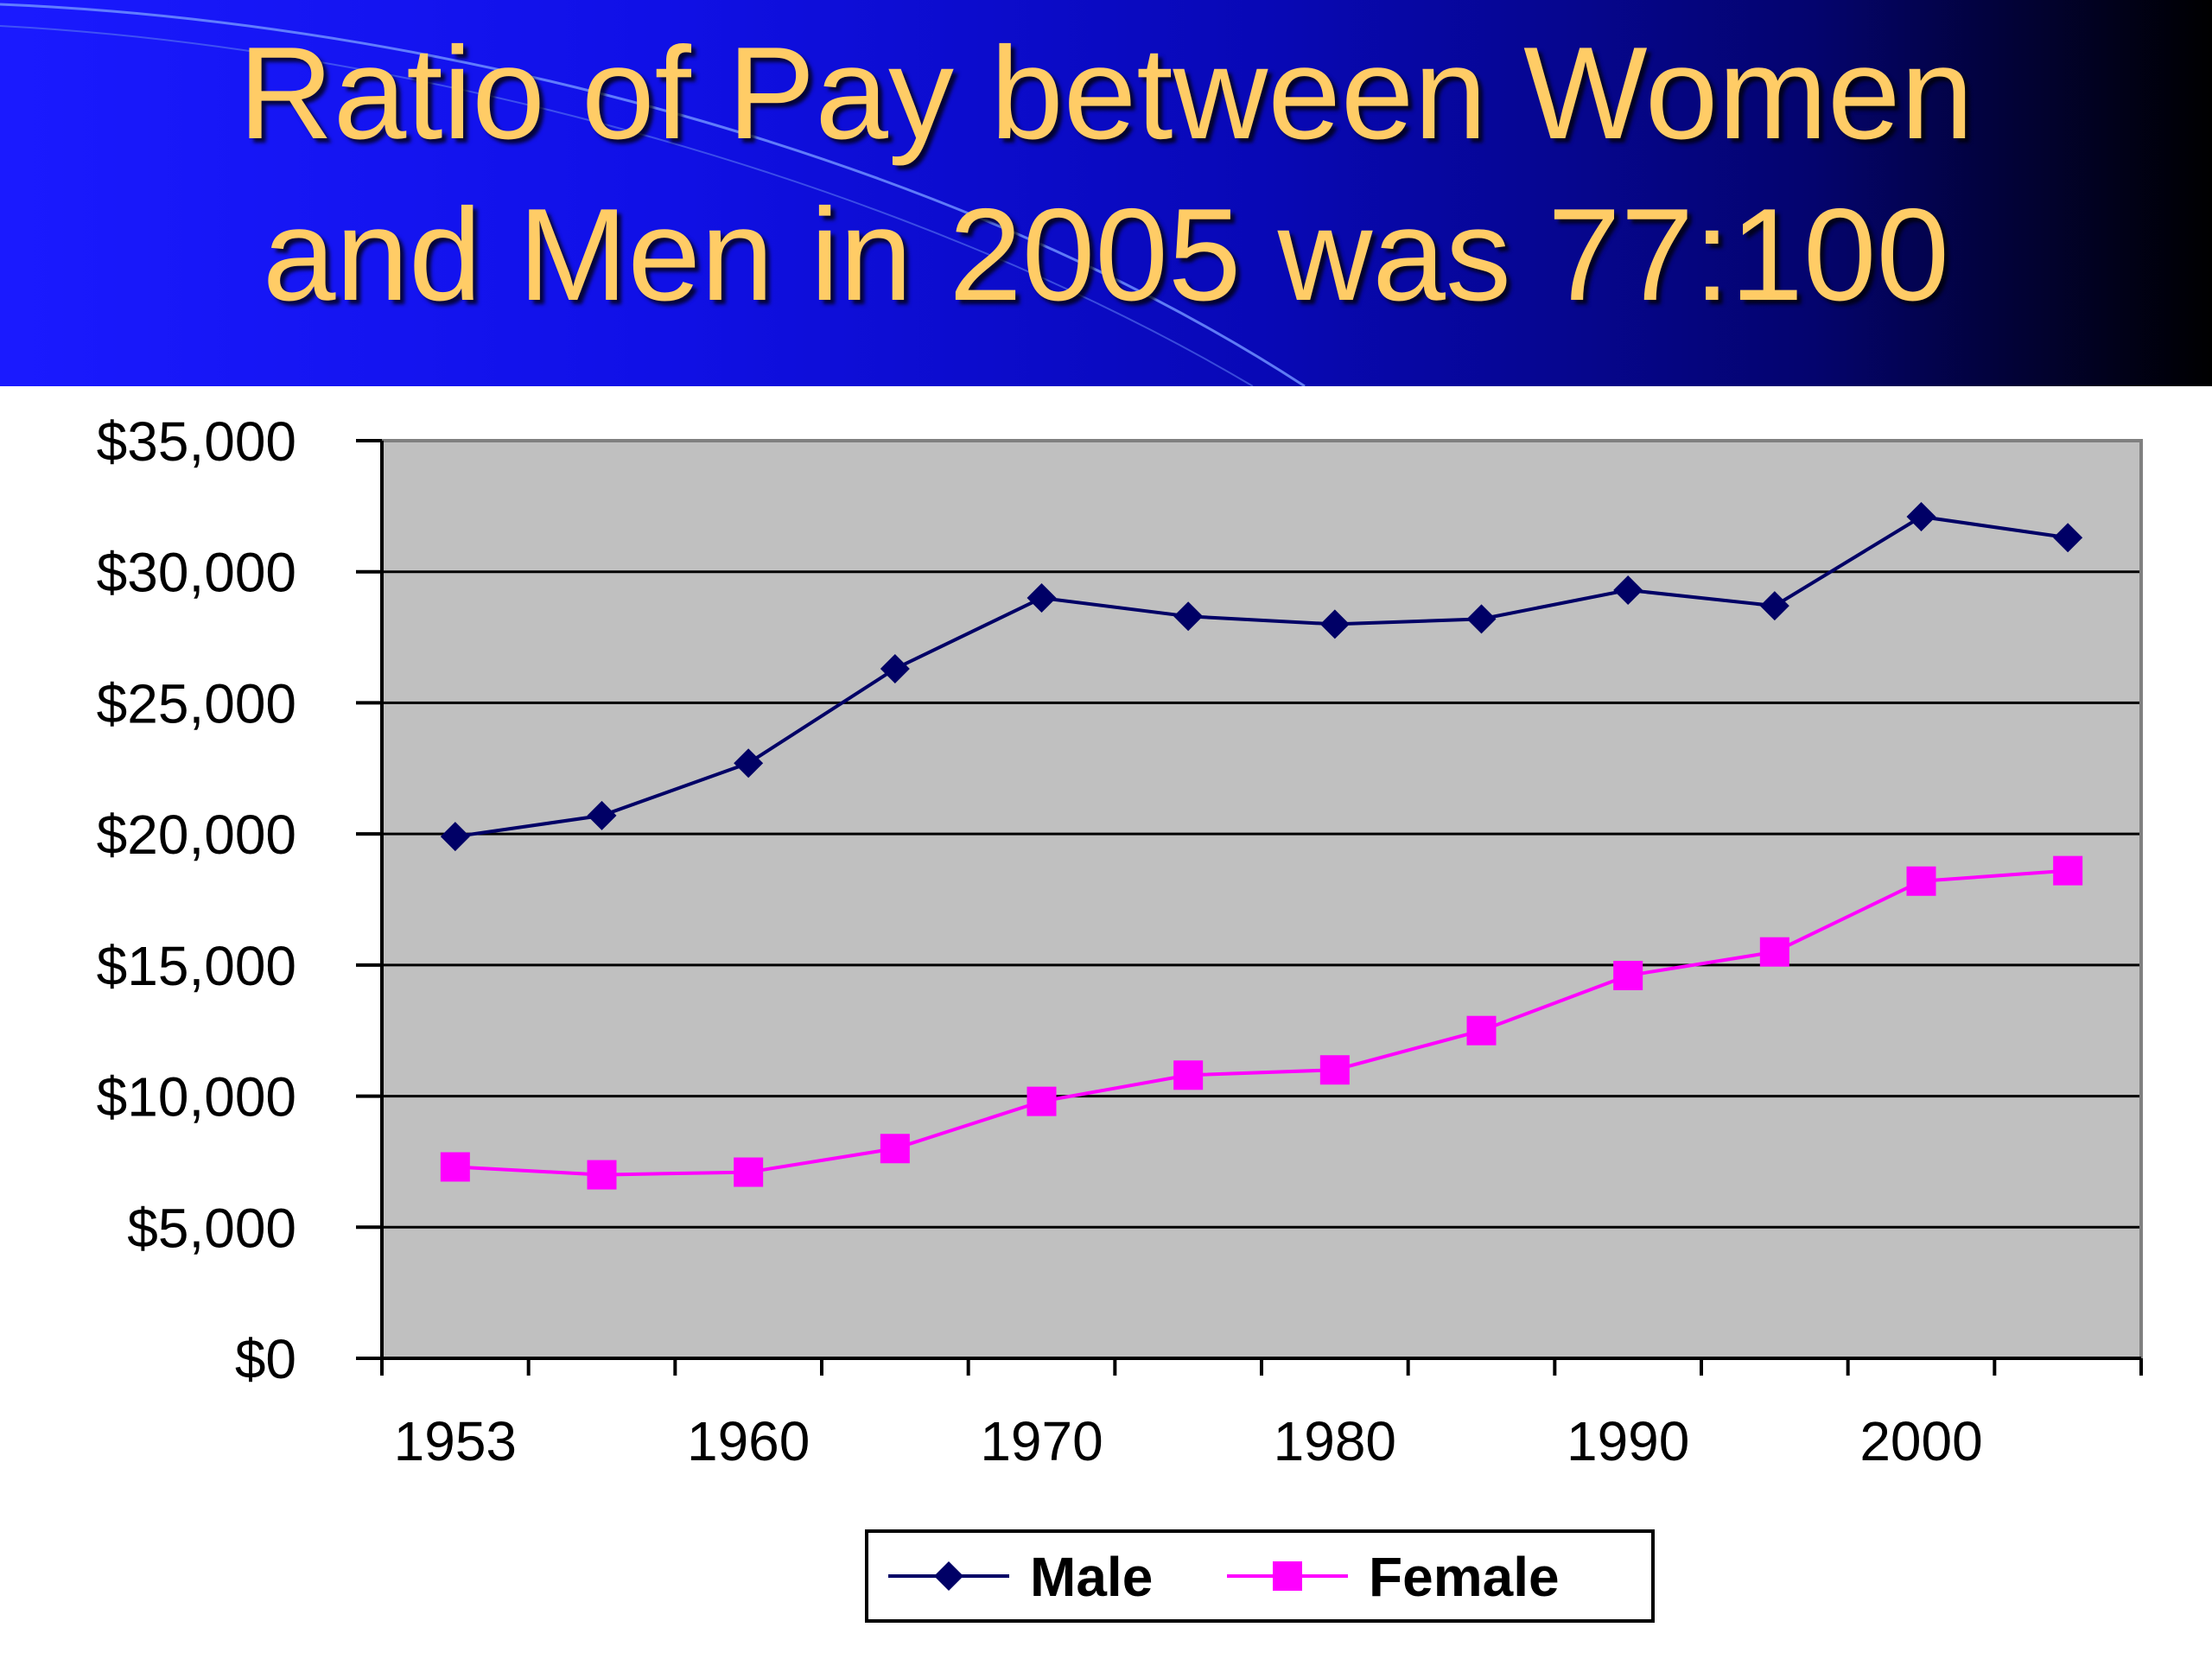  Describe the element at coordinates (1041, 1441) in the screenshot. I see `x-tick-label: 1970` at that location.